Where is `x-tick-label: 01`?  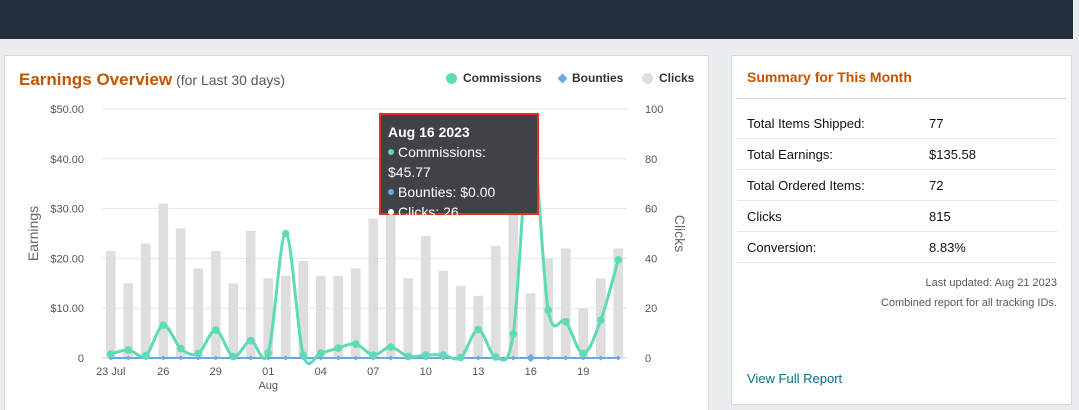 x-tick-label: 01 is located at coordinates (268, 372).